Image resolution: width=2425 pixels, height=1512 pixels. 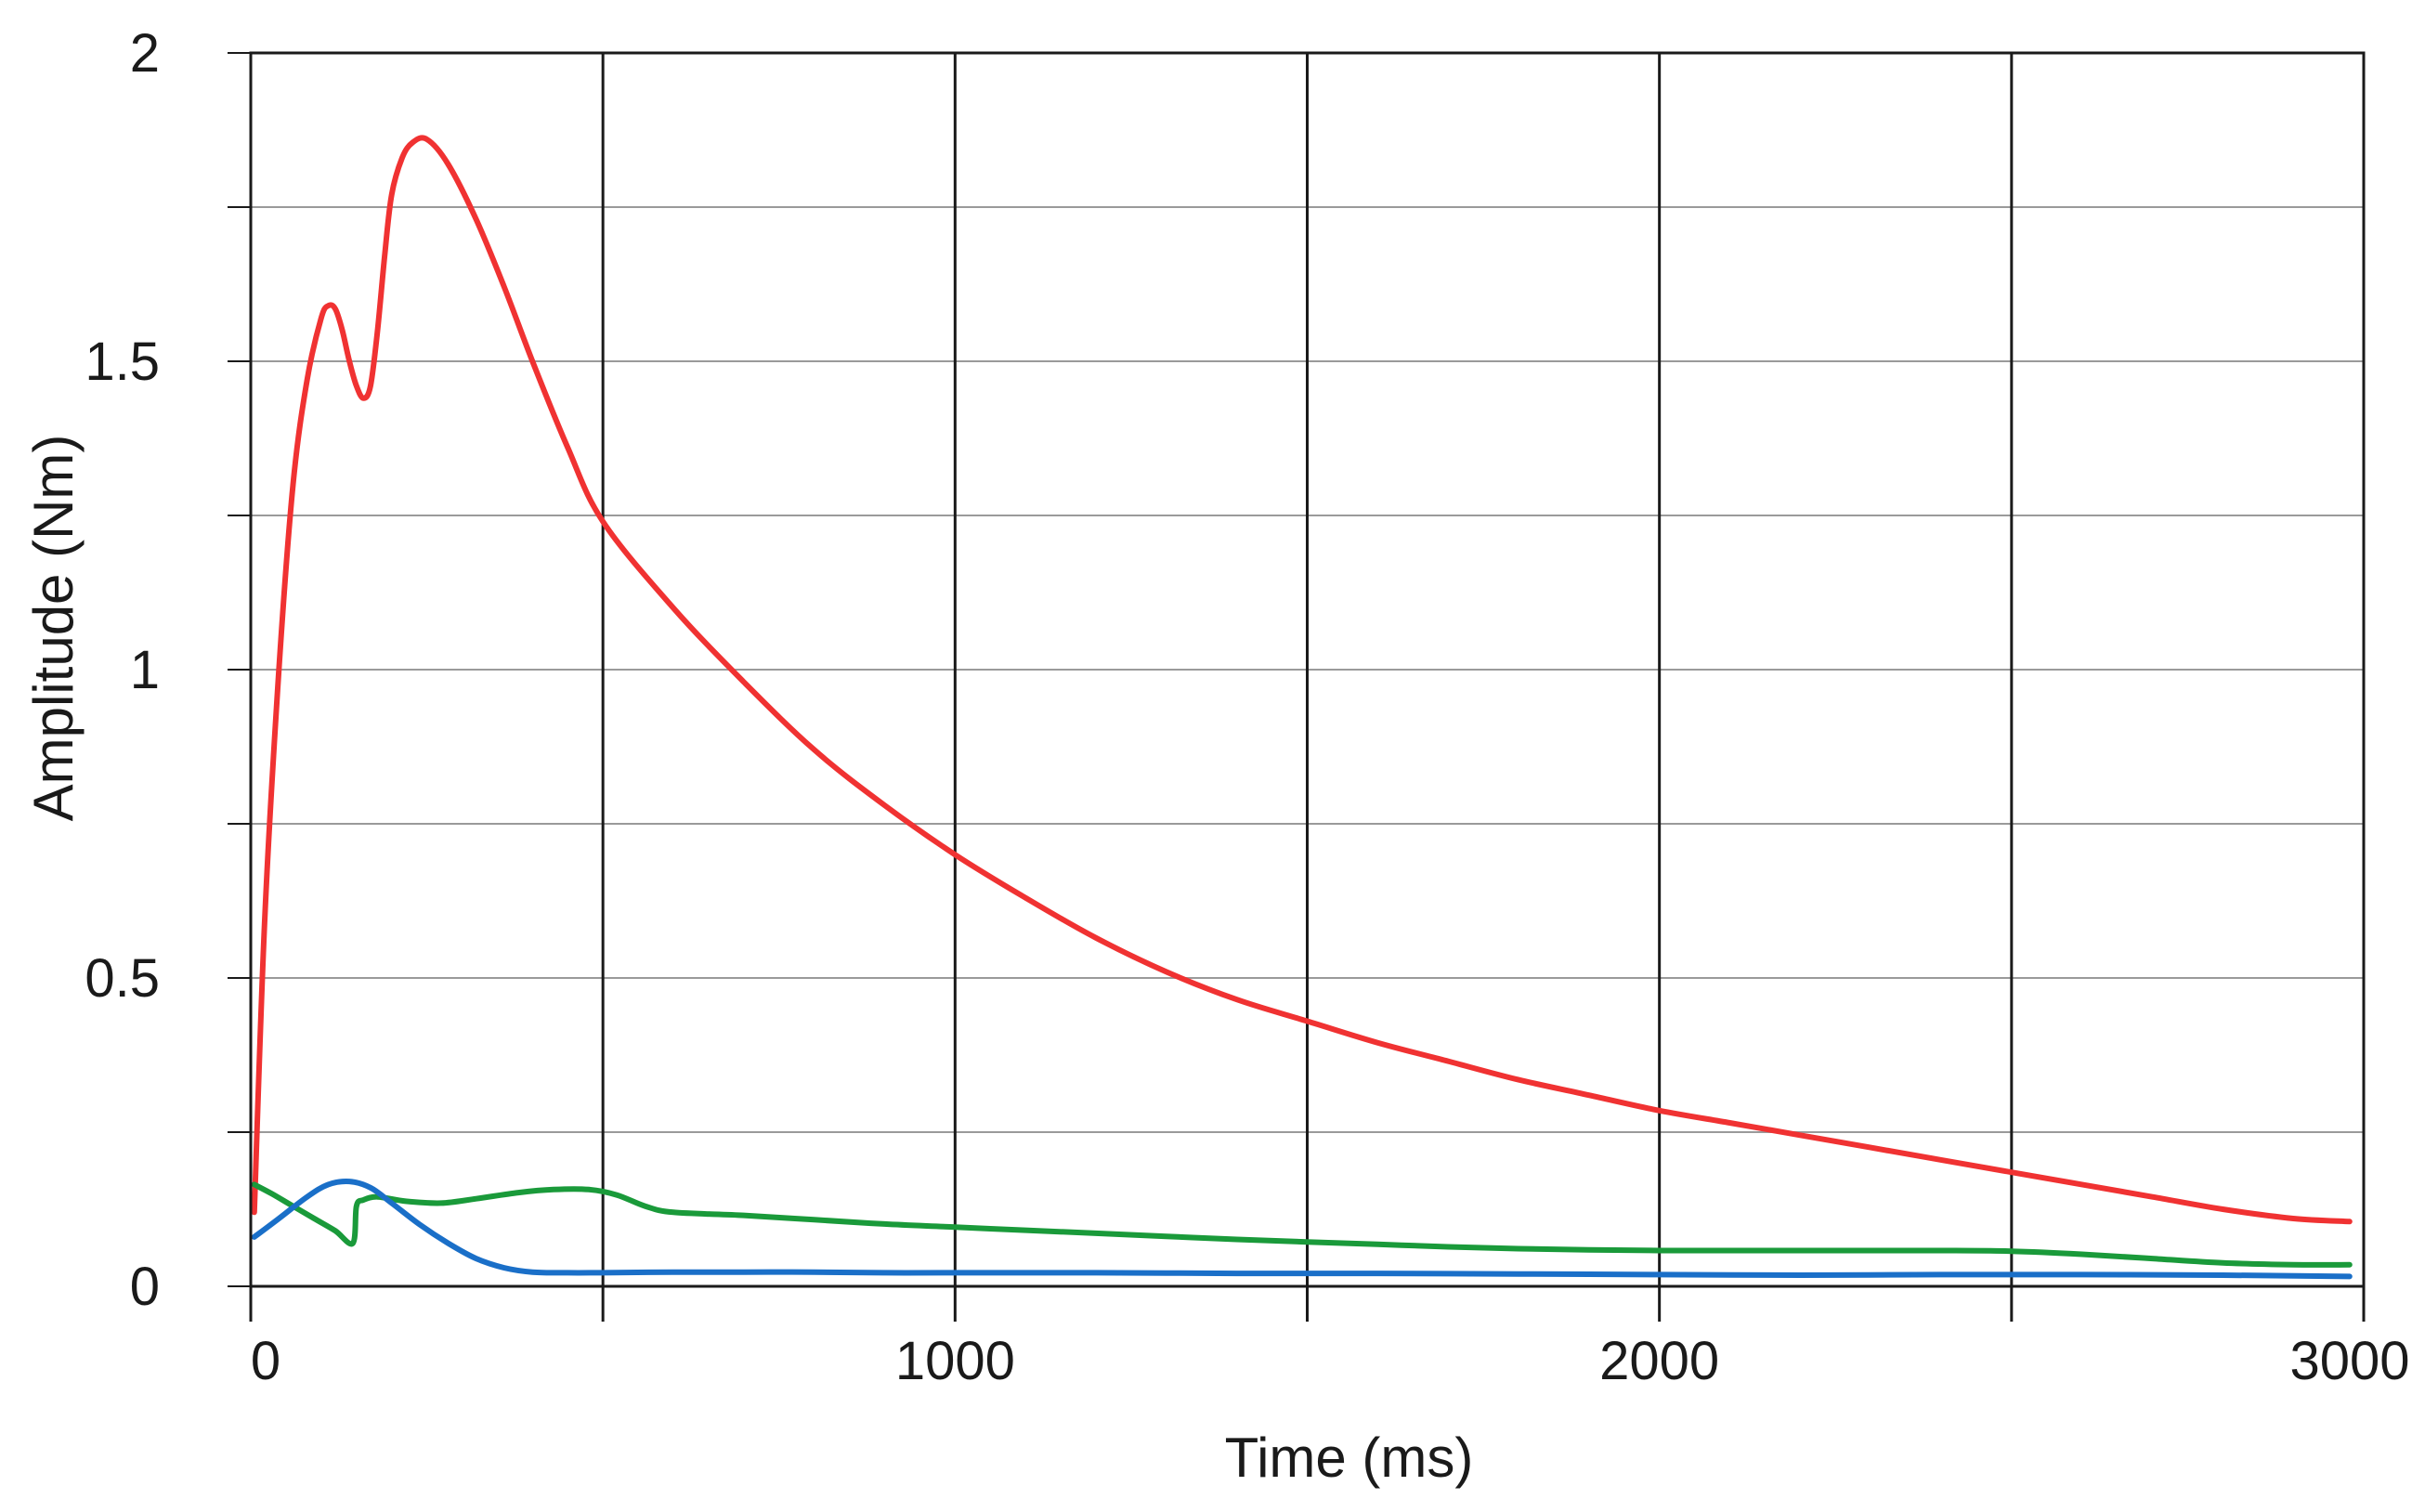 What do you see at coordinates (955, 1361) in the screenshot?
I see `x-tick-label: 1000` at bounding box center [955, 1361].